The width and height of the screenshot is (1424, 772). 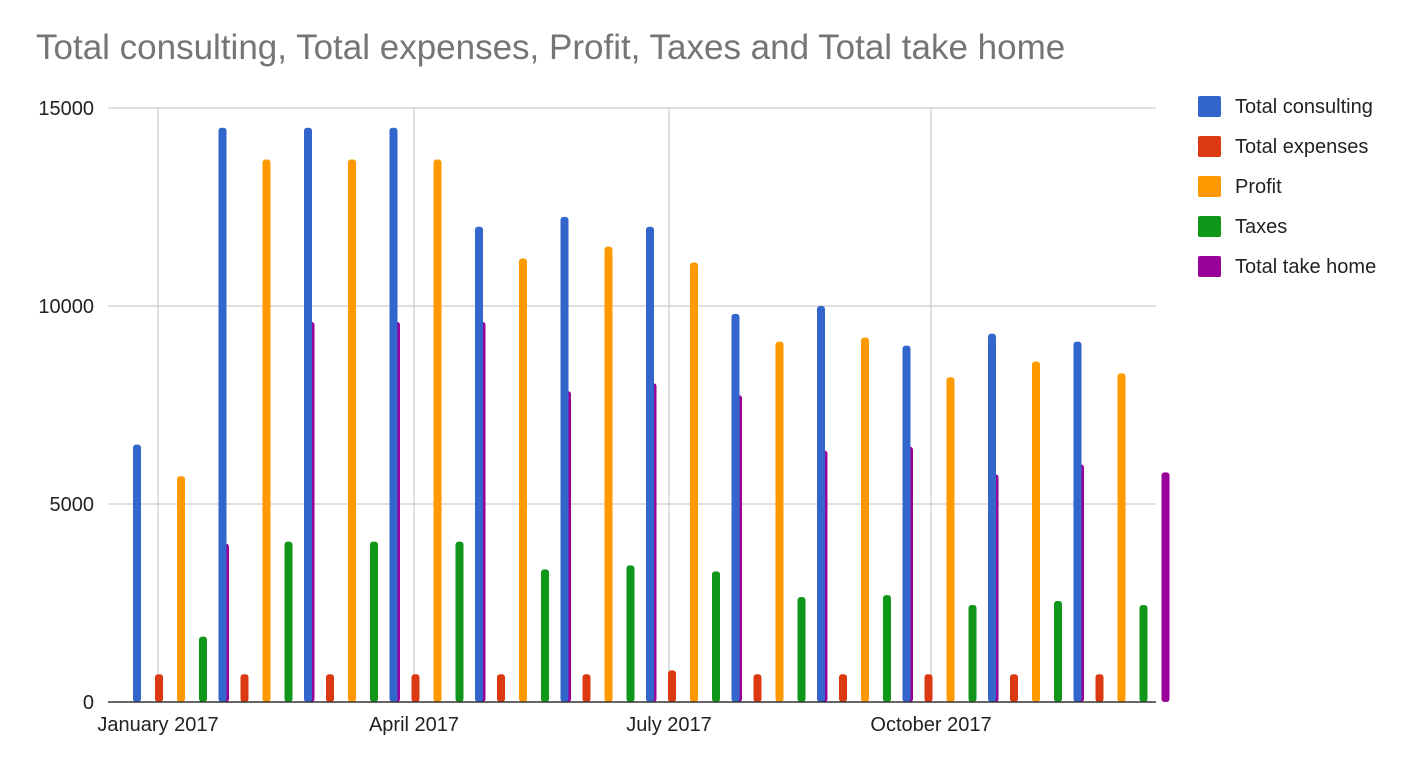 I want to click on bar-total-expenses: Total expenses 2017-01: 700, so click(x=159, y=688).